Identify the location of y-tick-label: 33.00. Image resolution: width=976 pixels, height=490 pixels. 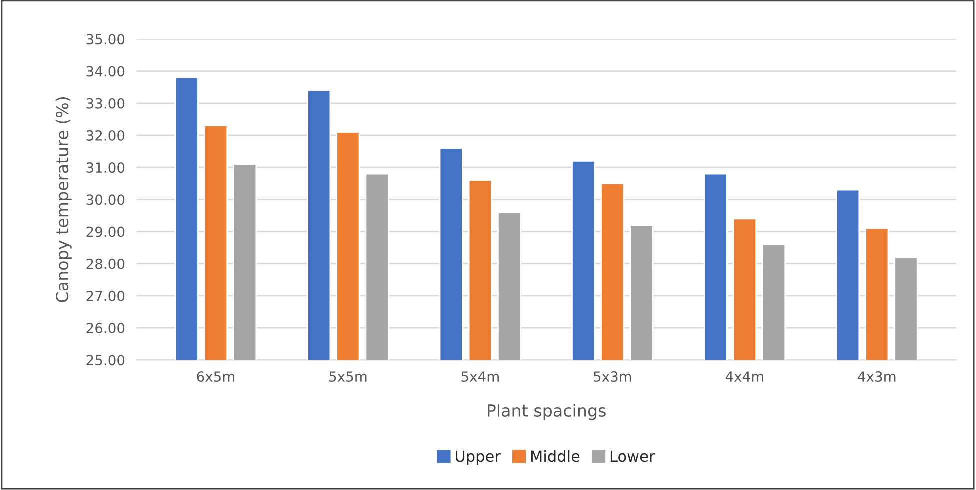
(105, 103).